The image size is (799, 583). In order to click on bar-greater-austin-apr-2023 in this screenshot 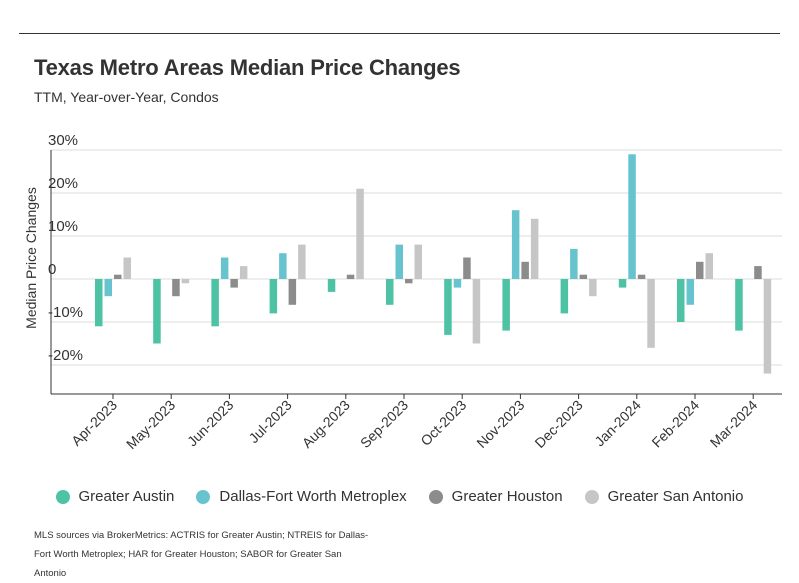, I will do `click(99, 303)`.